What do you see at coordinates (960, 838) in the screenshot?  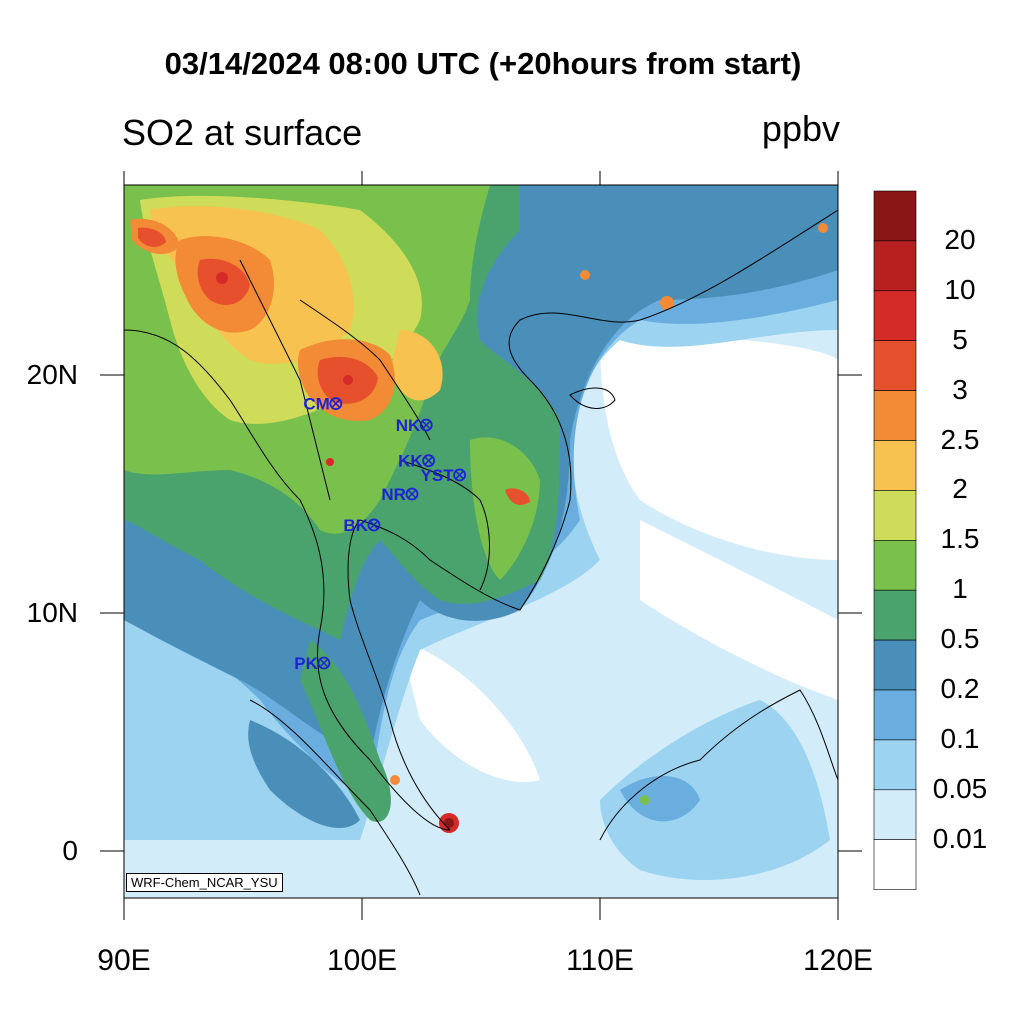 I see `colorbar-label: 0.01` at bounding box center [960, 838].